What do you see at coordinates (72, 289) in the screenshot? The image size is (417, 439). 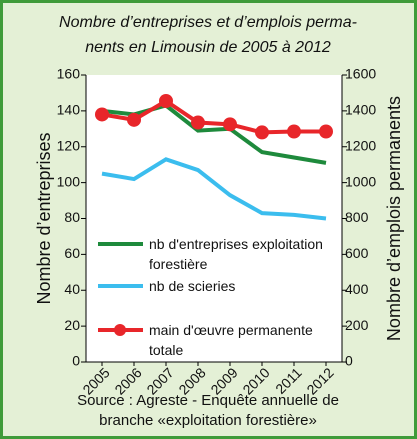 I see `y-tick-label: 40` at bounding box center [72, 289].